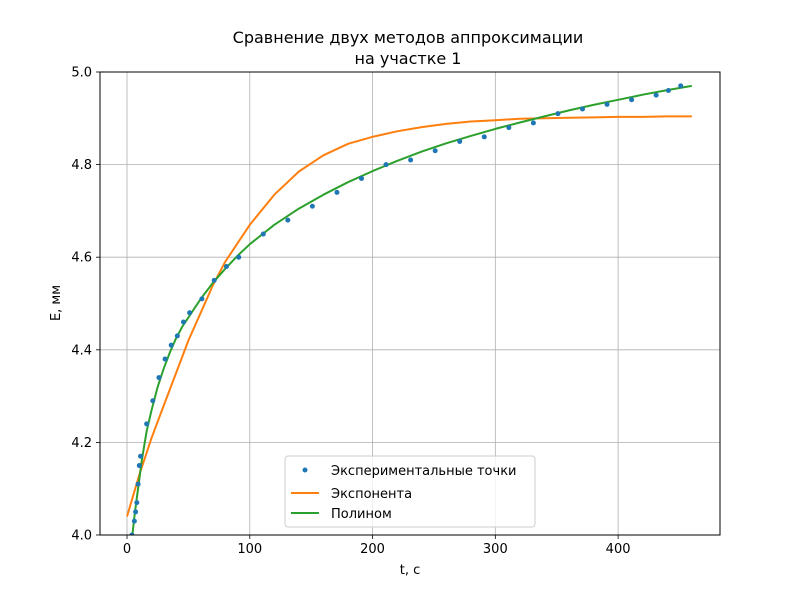 The image size is (800, 600). I want to click on legend-label-exponent: Экспонента, so click(371, 494).